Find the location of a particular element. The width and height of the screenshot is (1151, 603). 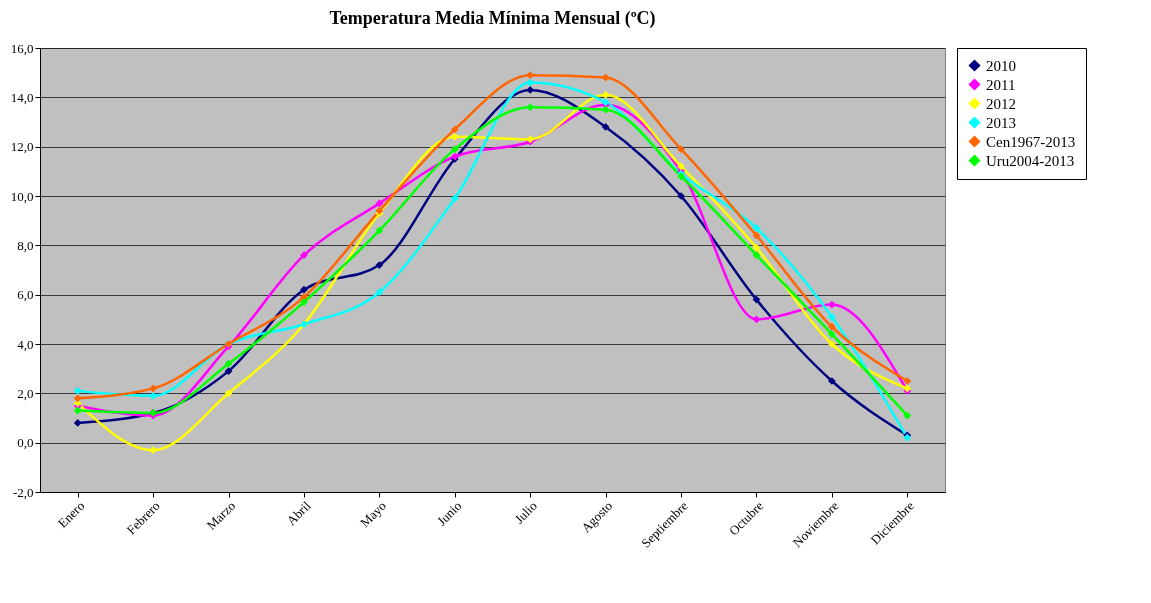

y-tick-label: -2,0 is located at coordinates (23, 492).